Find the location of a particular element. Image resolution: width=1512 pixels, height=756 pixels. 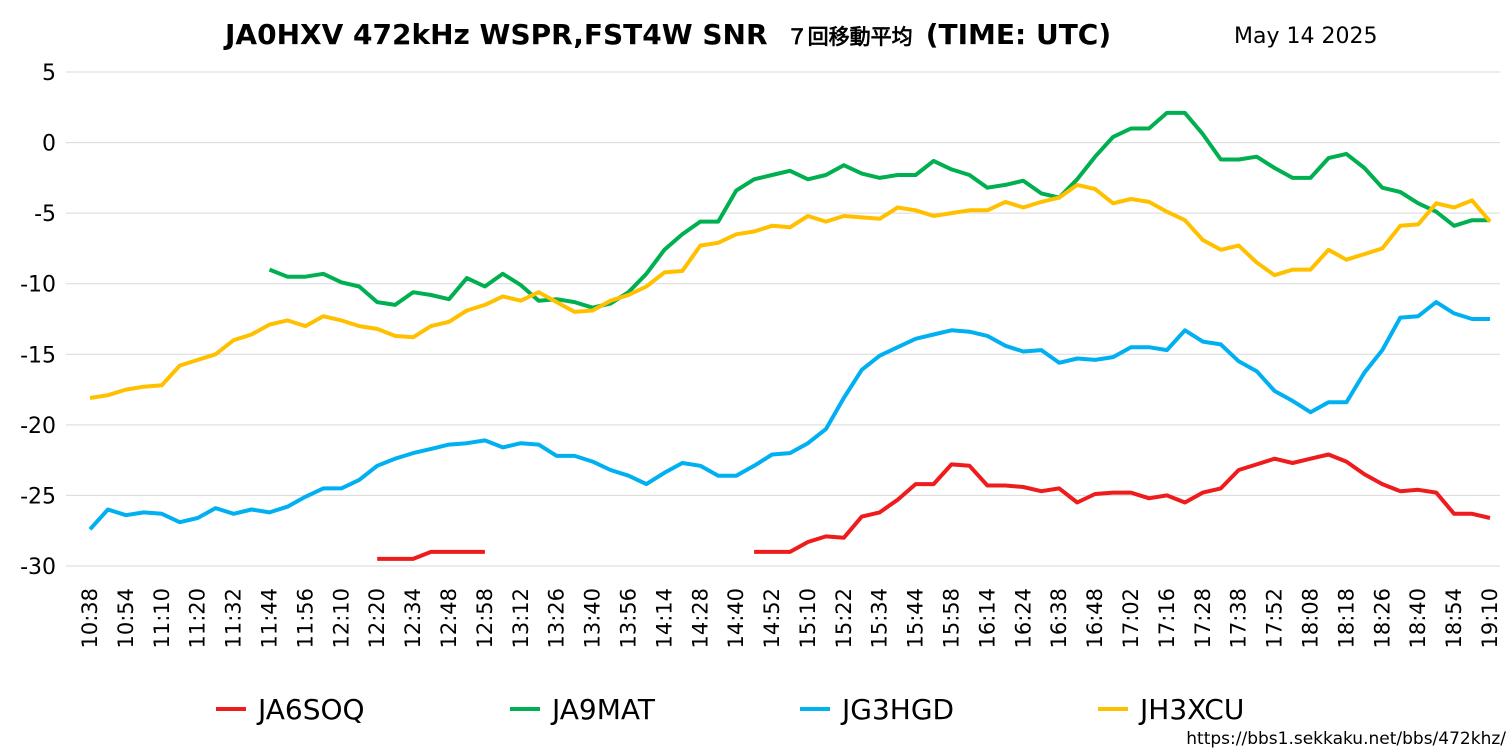

y-tick-label: -30 is located at coordinates (38, 567).